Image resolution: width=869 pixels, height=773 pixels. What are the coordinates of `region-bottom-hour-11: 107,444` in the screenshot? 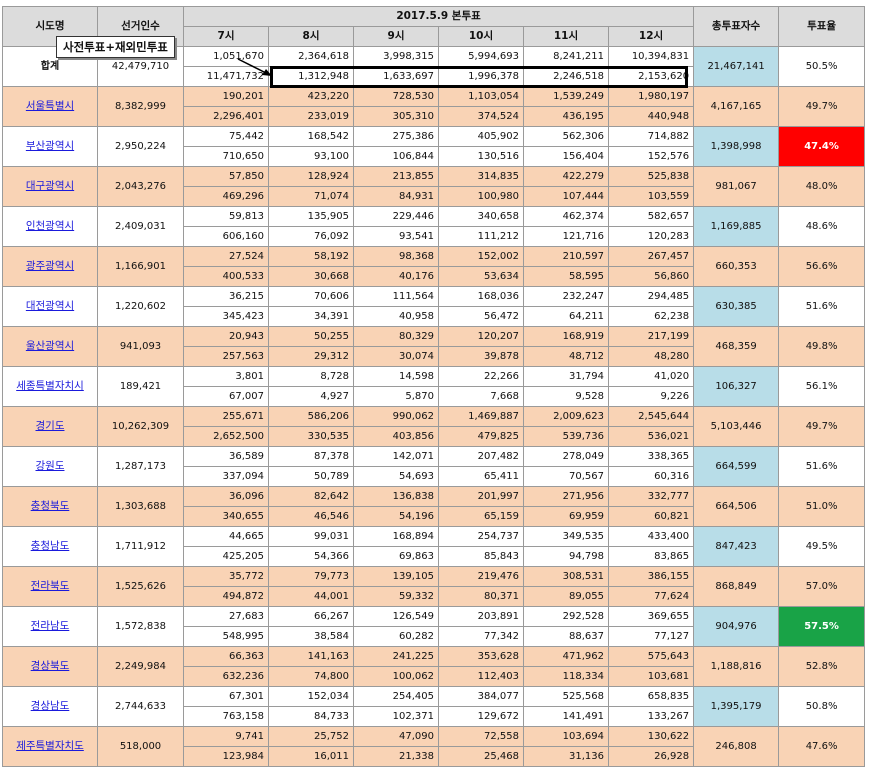 It's located at (566, 196).